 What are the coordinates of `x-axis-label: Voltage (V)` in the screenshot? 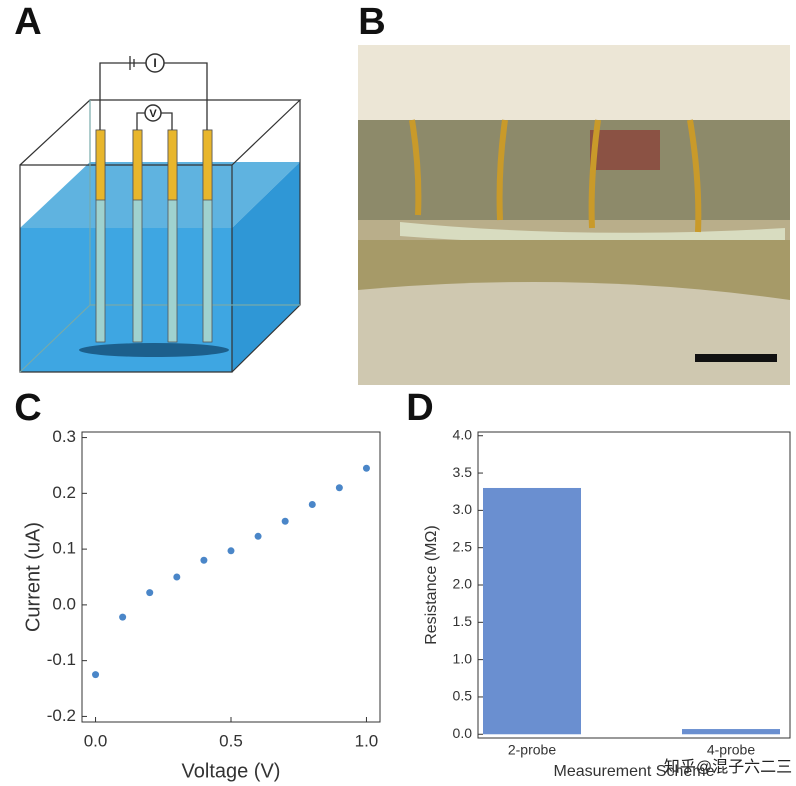 It's located at (231, 771).